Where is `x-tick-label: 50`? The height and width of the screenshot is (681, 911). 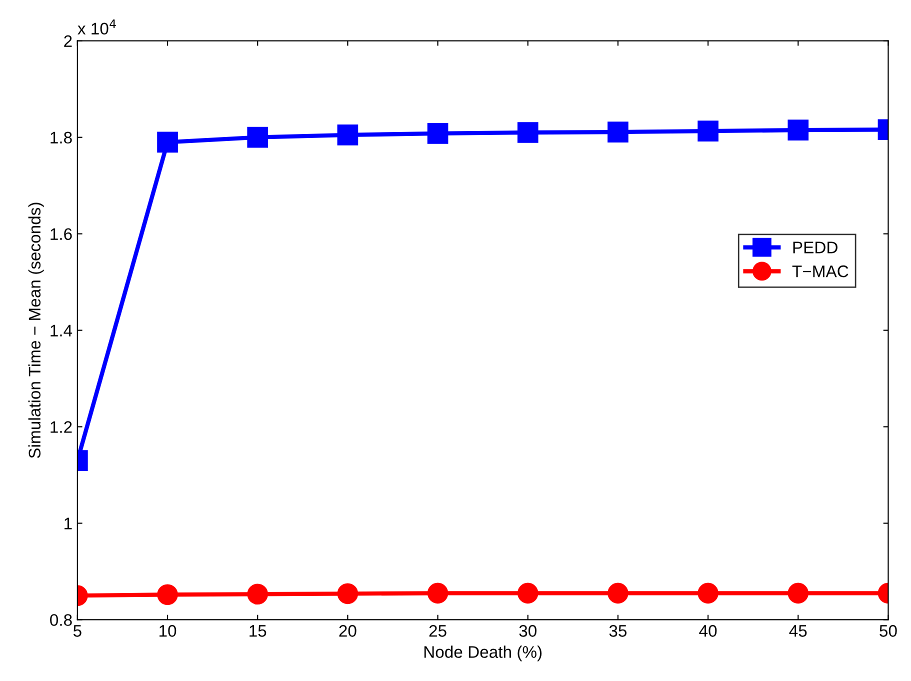
x-tick-label: 50 is located at coordinates (888, 631).